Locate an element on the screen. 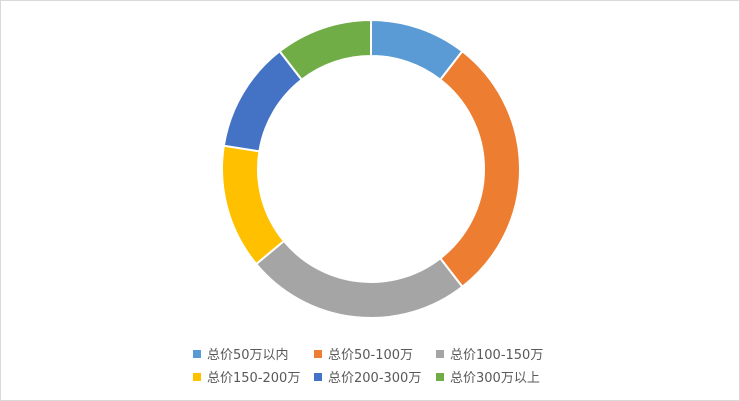 This screenshot has width=740, height=401. legend-item-50-100: 总价50-100万 is located at coordinates (375, 353).